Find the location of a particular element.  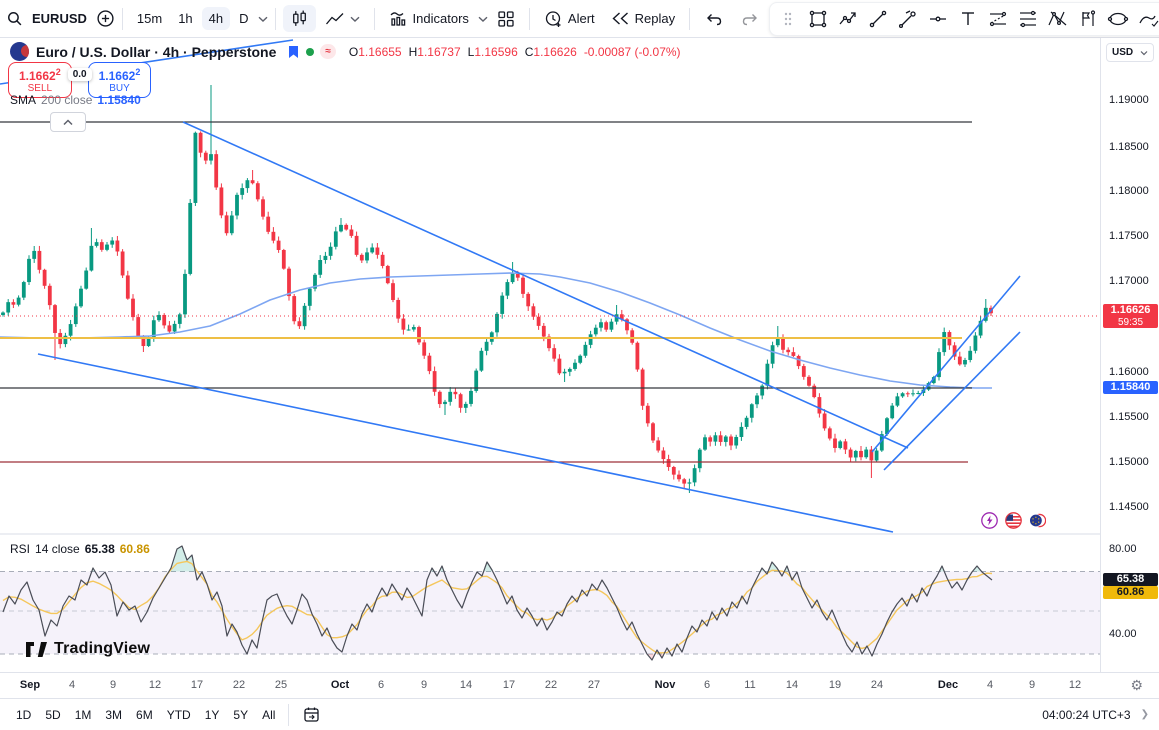

range-button-1y: 1Y is located at coordinates (212, 714).